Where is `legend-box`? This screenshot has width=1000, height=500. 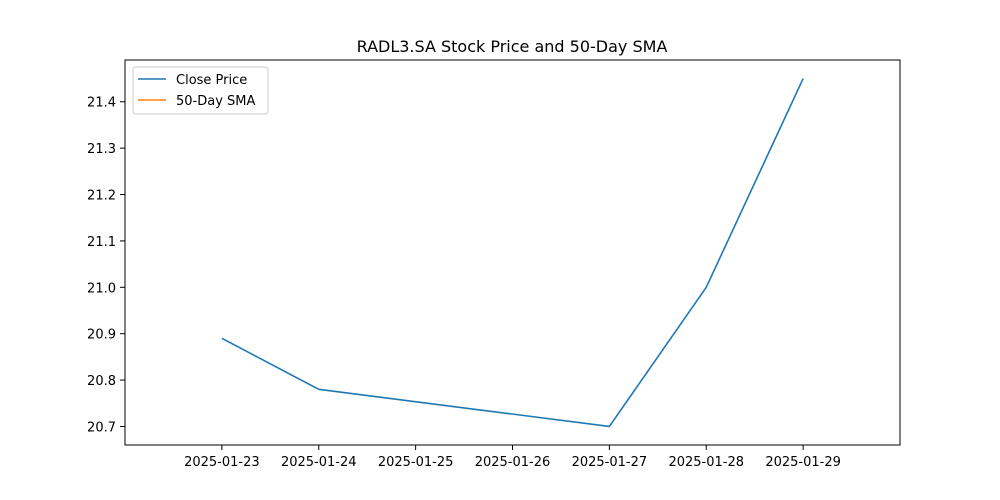 legend-box is located at coordinates (200, 90).